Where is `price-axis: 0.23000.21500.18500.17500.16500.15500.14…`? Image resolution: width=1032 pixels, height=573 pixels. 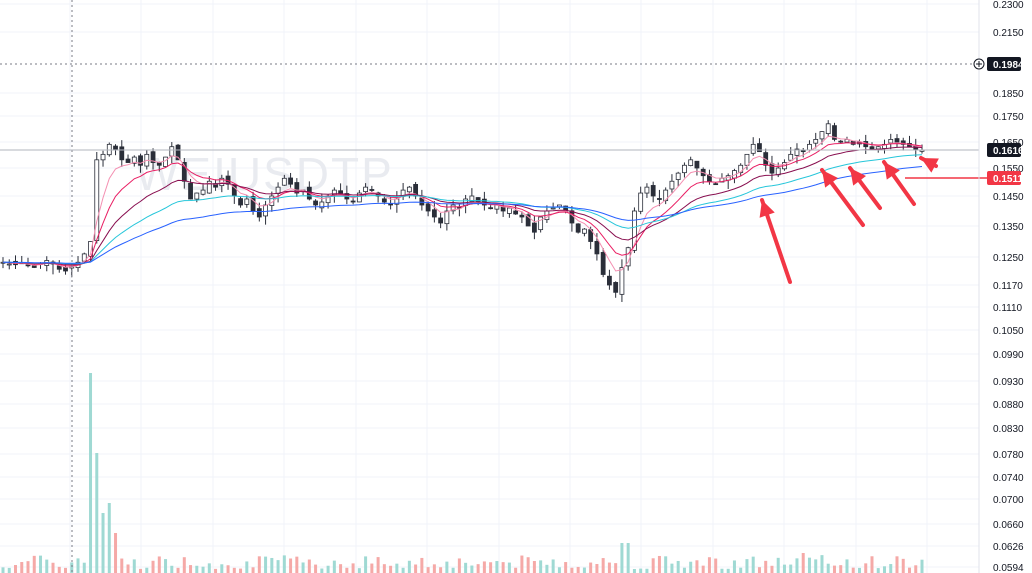 price-axis: 0.23000.21500.18500.17500.16500.15500.14… is located at coordinates (1008, 286).